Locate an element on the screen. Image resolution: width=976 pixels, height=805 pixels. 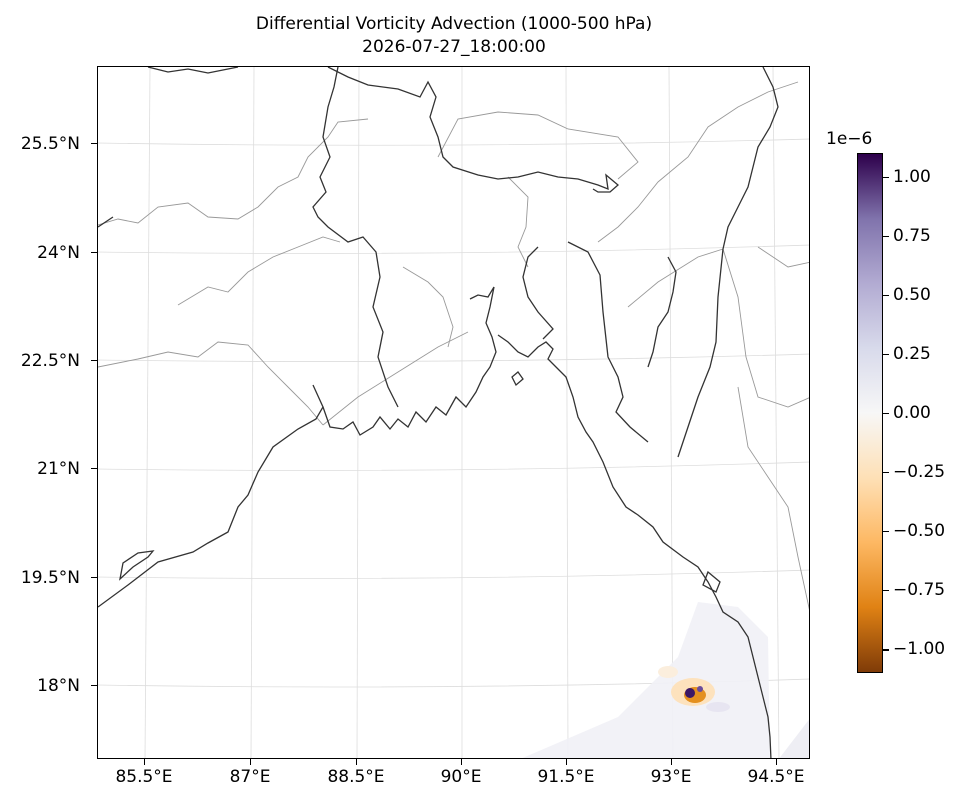
colorbar-tick-label: 0.75 is located at coordinates (912, 235).